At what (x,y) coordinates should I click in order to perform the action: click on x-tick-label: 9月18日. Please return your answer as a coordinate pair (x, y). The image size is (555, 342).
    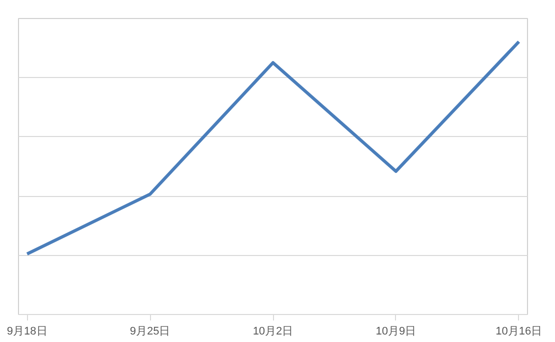
    Looking at the image, I should click on (27, 332).